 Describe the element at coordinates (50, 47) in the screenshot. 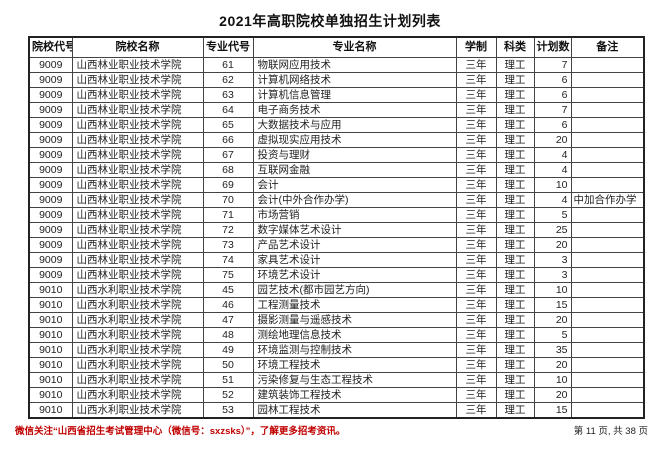

I see `column-header: 院校代号` at that location.